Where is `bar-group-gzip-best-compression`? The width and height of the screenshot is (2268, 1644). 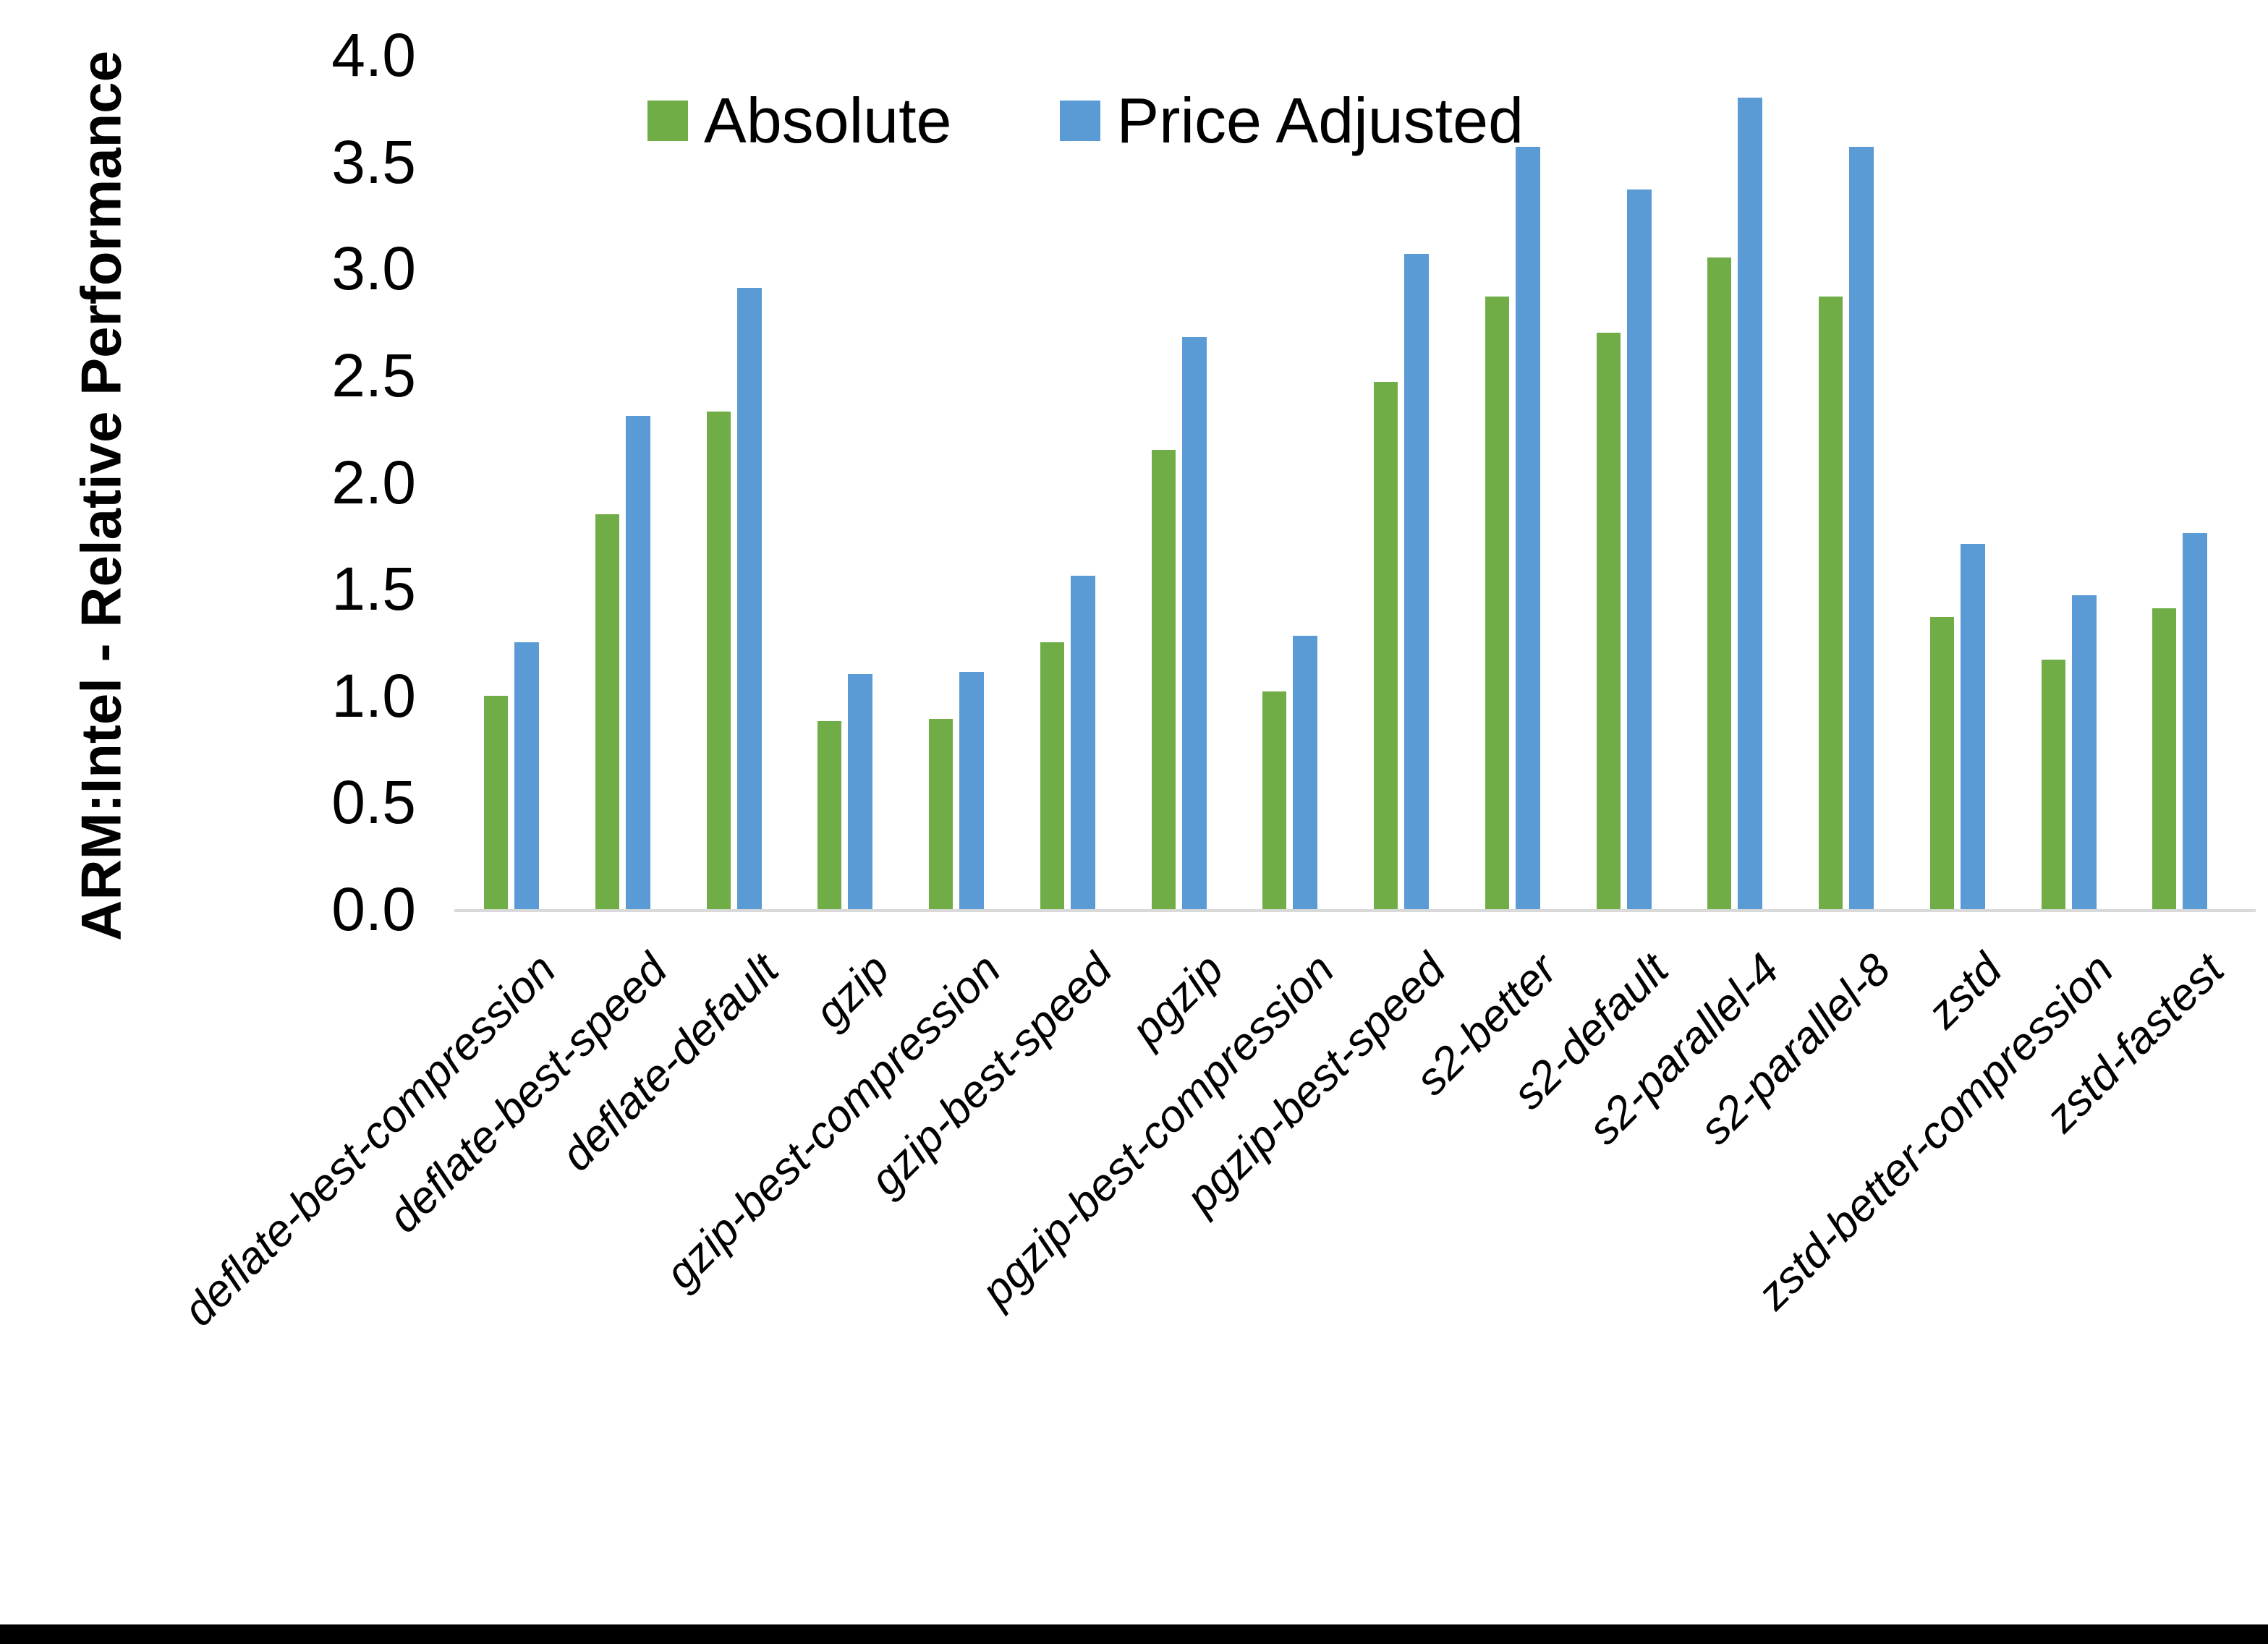 bar-group-gzip-best-compression is located at coordinates (963, 790).